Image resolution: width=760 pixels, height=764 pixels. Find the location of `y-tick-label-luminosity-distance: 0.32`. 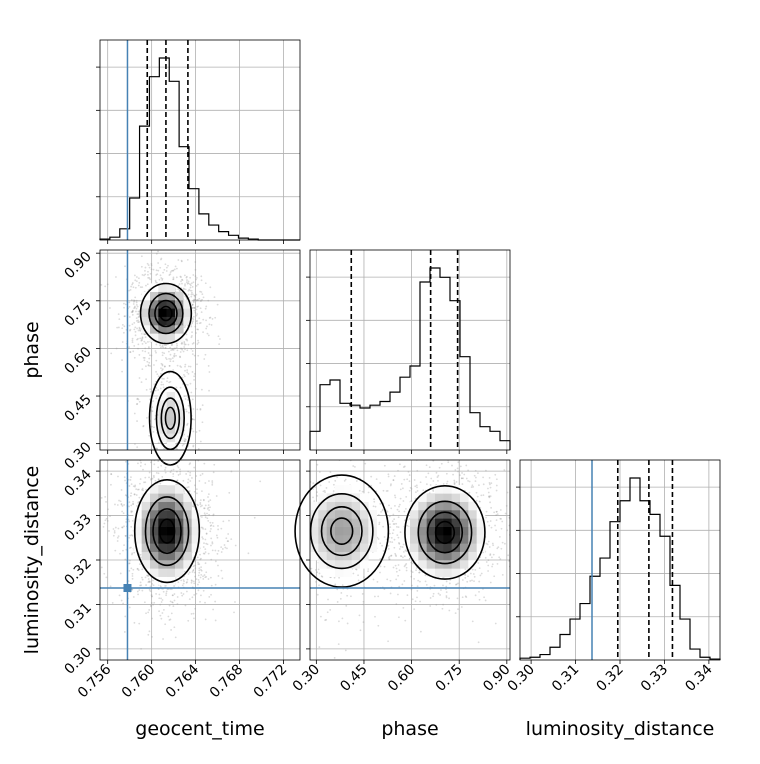

y-tick-label-luminosity-distance: 0.32 is located at coordinates (77, 572).